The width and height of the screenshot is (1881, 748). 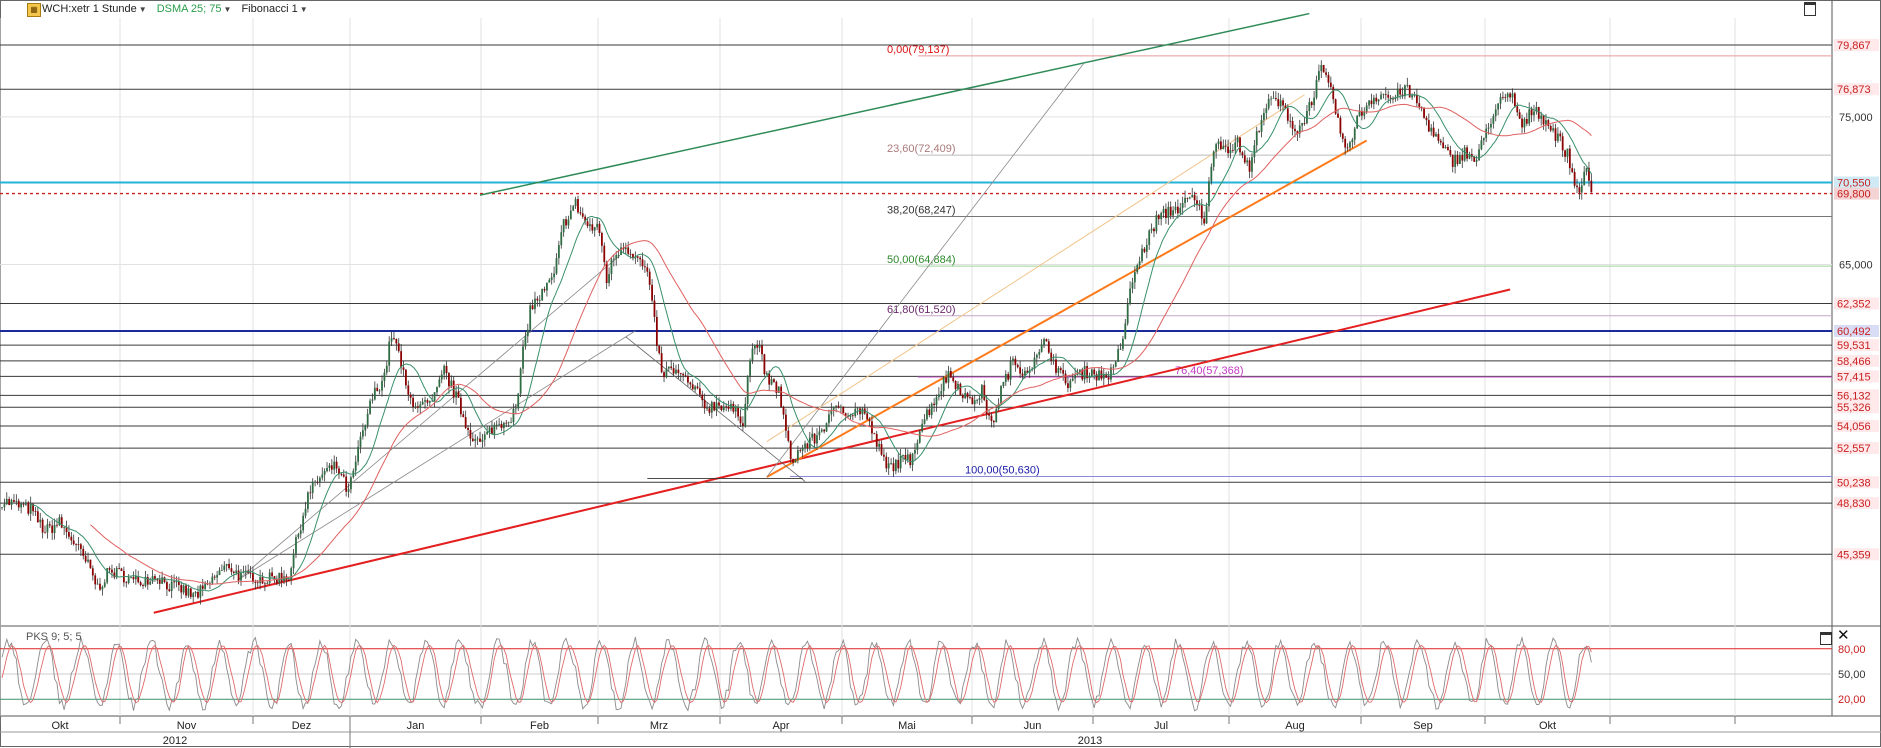 What do you see at coordinates (1843, 635) in the screenshot?
I see `close-oscillator-icon: ✕` at bounding box center [1843, 635].